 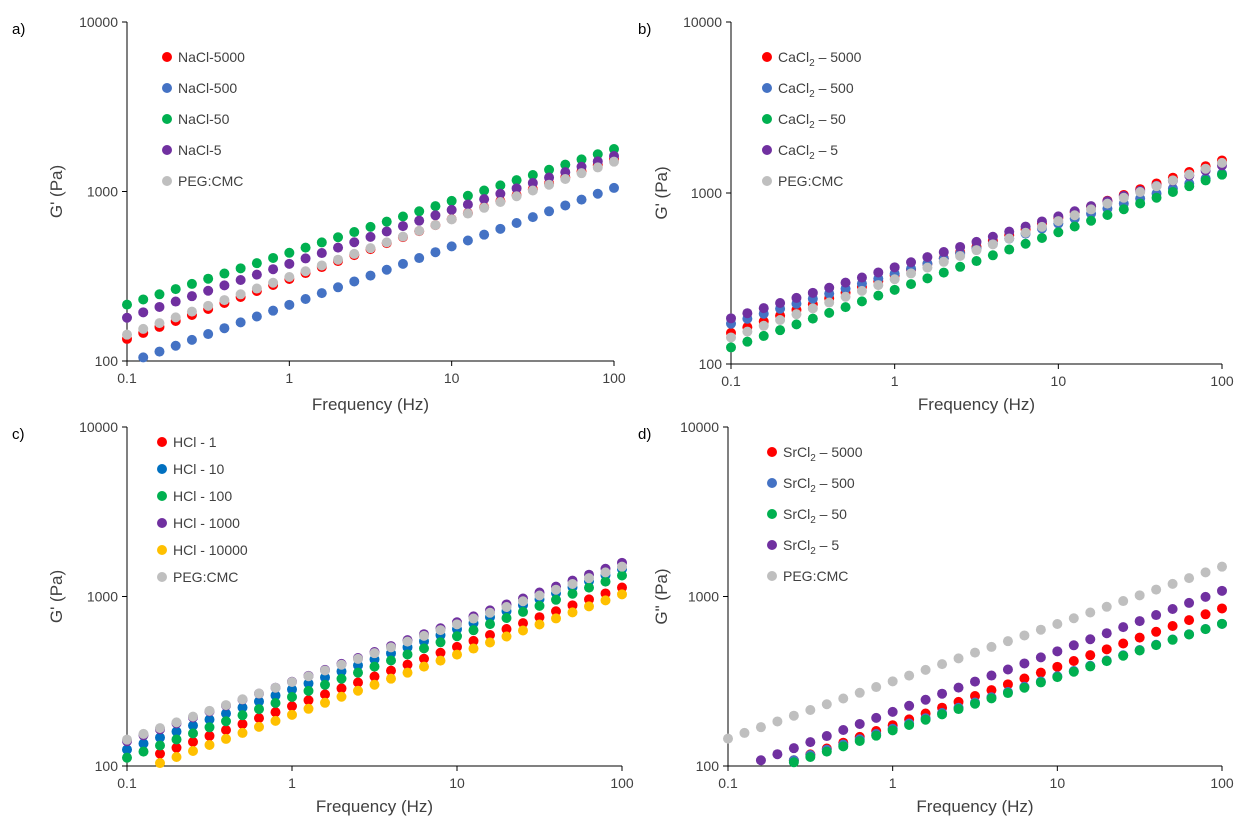 I want to click on legend-entry: SrCl2 – 500, so click(x=819, y=485).